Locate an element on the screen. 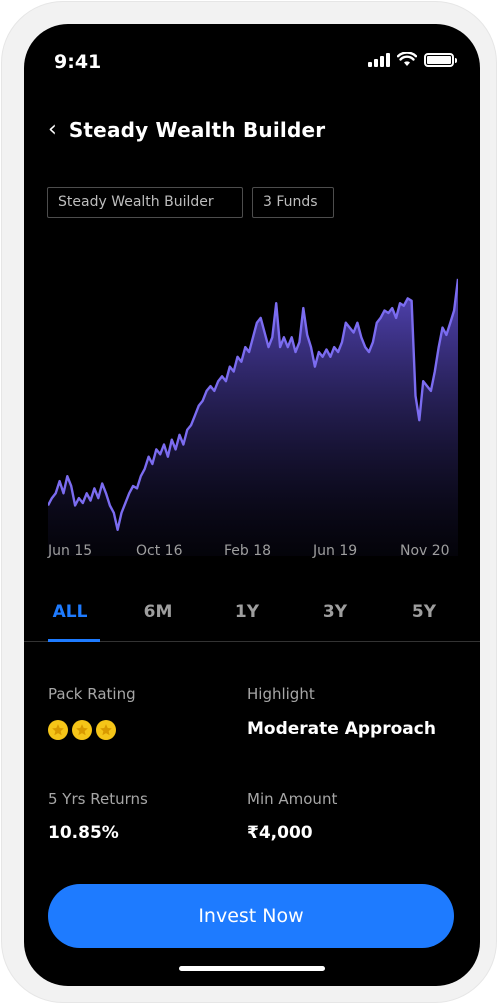 This screenshot has width=500, height=1006. returns-value: 10.85% is located at coordinates (83, 833).